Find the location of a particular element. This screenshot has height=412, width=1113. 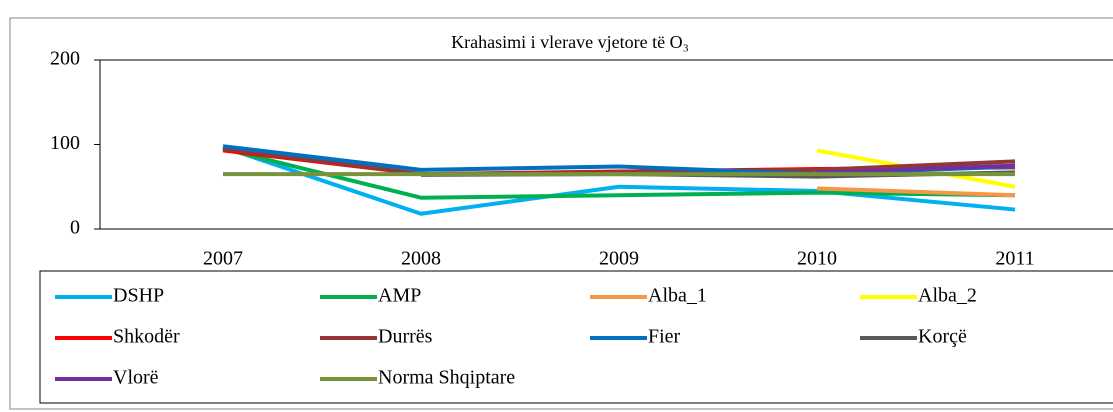

y-tick-label: 0 is located at coordinates (75, 228).